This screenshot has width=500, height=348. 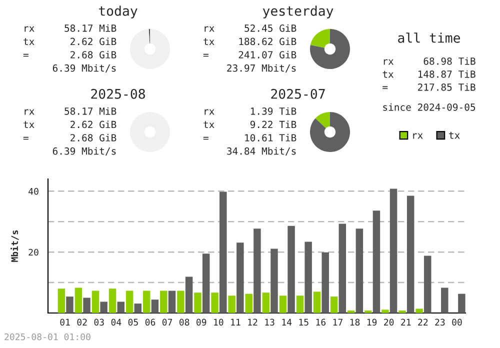 What do you see at coordinates (167, 322) in the screenshot?
I see `x-tick-label: 07` at bounding box center [167, 322].